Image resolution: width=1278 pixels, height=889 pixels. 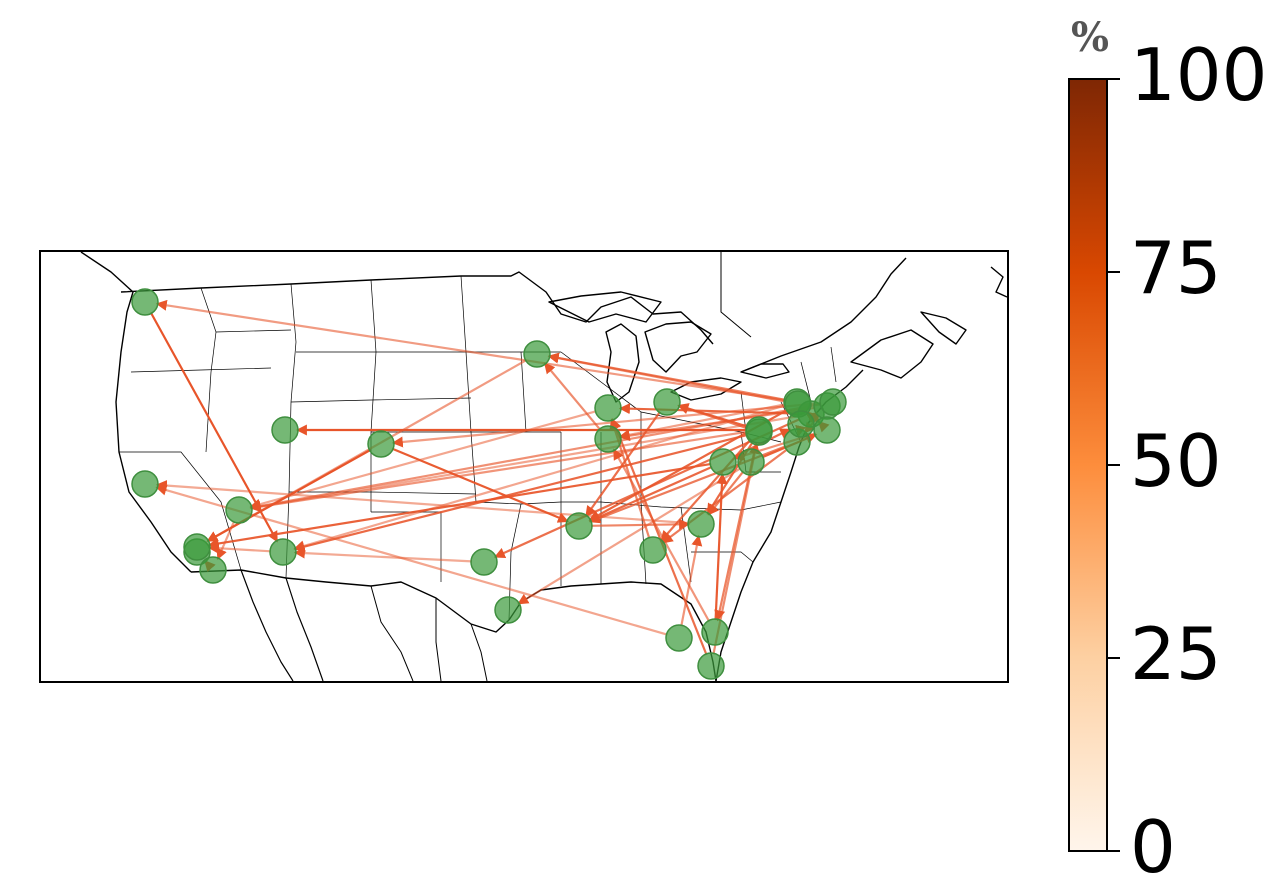 I want to click on colorbar-tick-label: 50, so click(x=1176, y=461).